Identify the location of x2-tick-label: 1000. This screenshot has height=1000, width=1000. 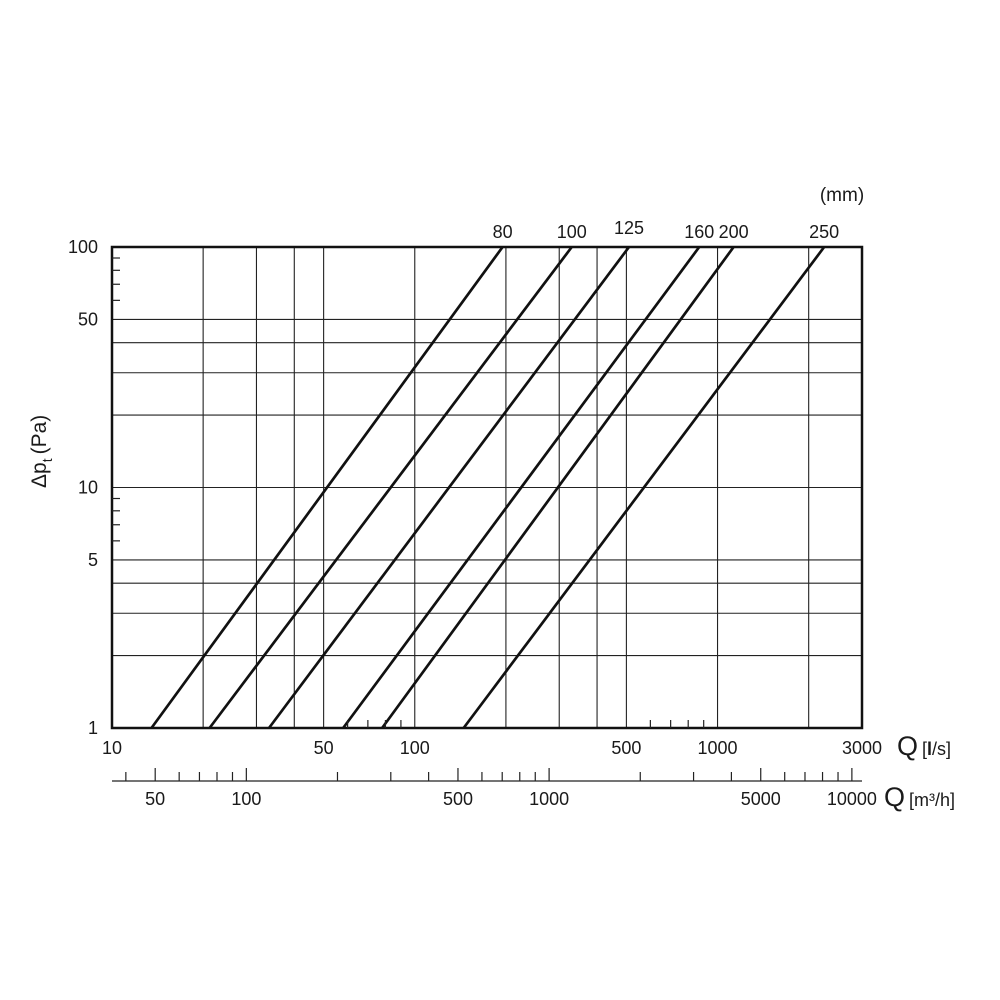
(549, 799).